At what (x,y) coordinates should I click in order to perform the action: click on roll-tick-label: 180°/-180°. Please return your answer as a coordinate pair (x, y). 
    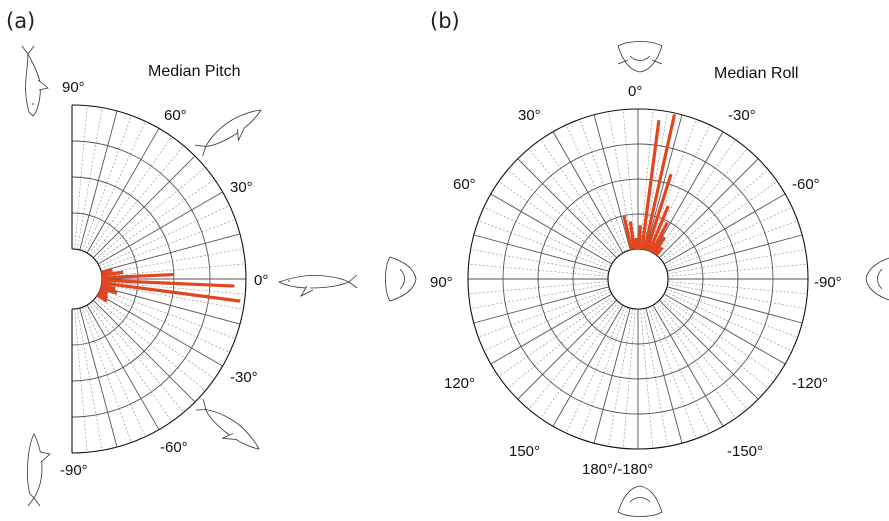
    Looking at the image, I should click on (617, 469).